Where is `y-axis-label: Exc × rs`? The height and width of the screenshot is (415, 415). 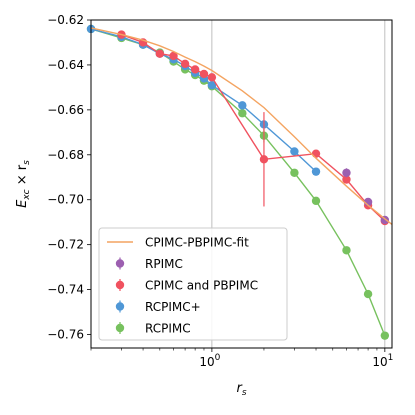 y-axis-label: Exc × rs is located at coordinates (23, 184).